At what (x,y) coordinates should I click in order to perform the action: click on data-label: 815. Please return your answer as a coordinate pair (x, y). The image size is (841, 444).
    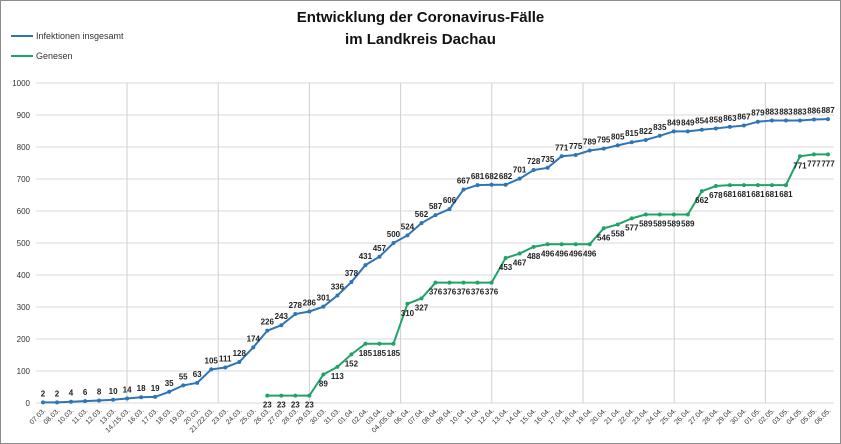
    Looking at the image, I should click on (632, 133).